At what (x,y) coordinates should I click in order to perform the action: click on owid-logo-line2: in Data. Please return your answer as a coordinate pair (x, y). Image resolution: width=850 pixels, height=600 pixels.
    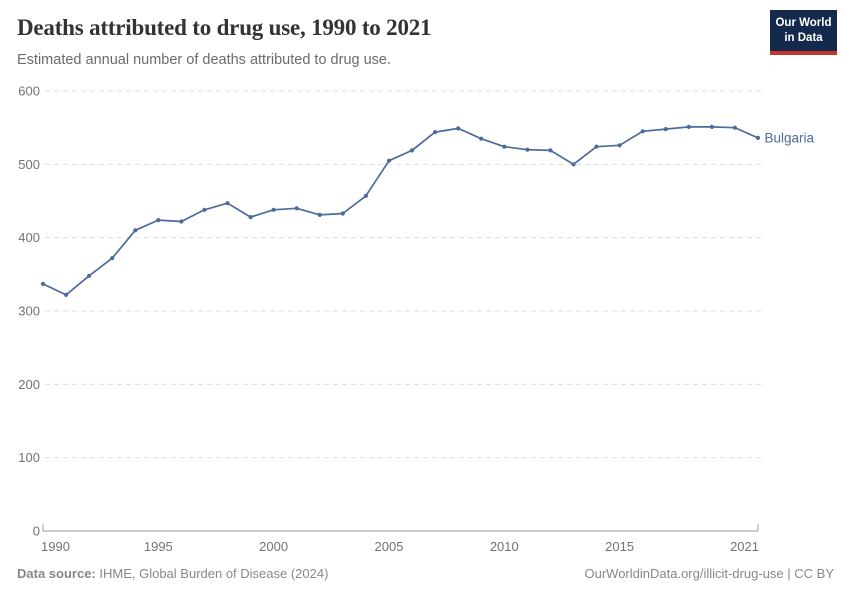
    Looking at the image, I should click on (803, 37).